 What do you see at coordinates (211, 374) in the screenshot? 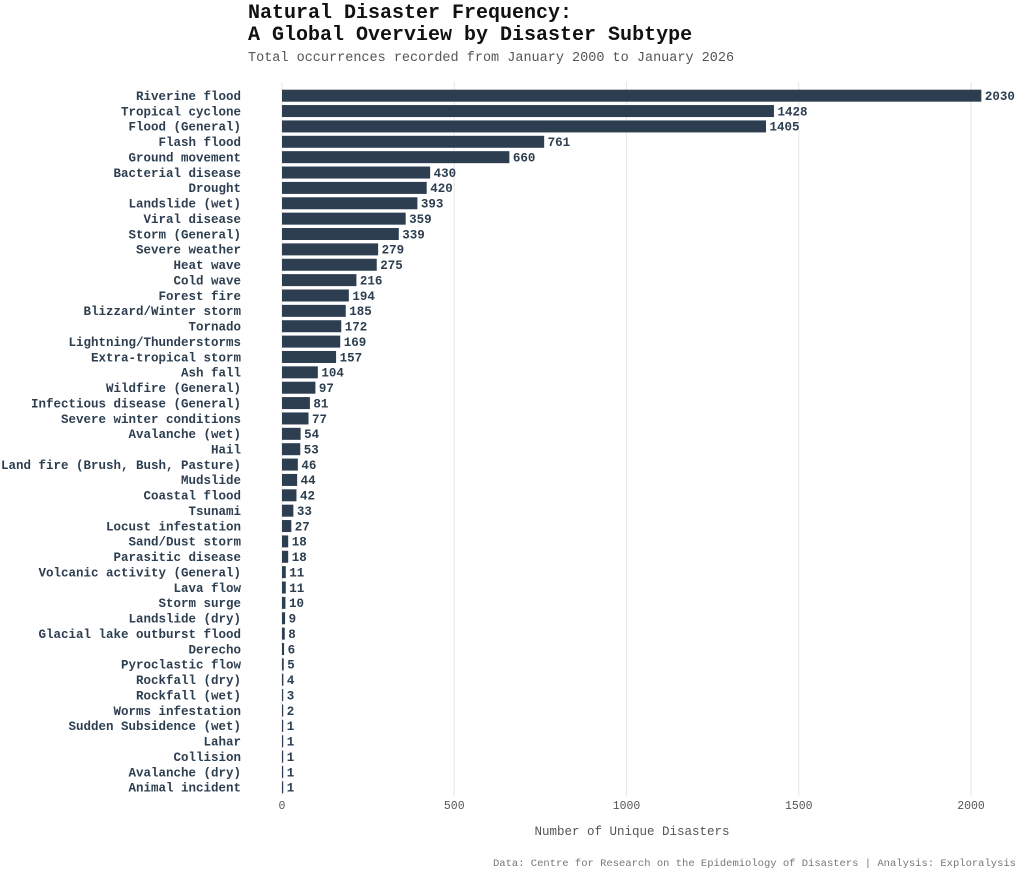
I see `category-label: Ash fall` at bounding box center [211, 374].